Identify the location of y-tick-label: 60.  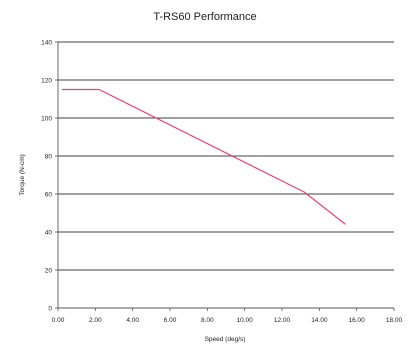
(49, 194).